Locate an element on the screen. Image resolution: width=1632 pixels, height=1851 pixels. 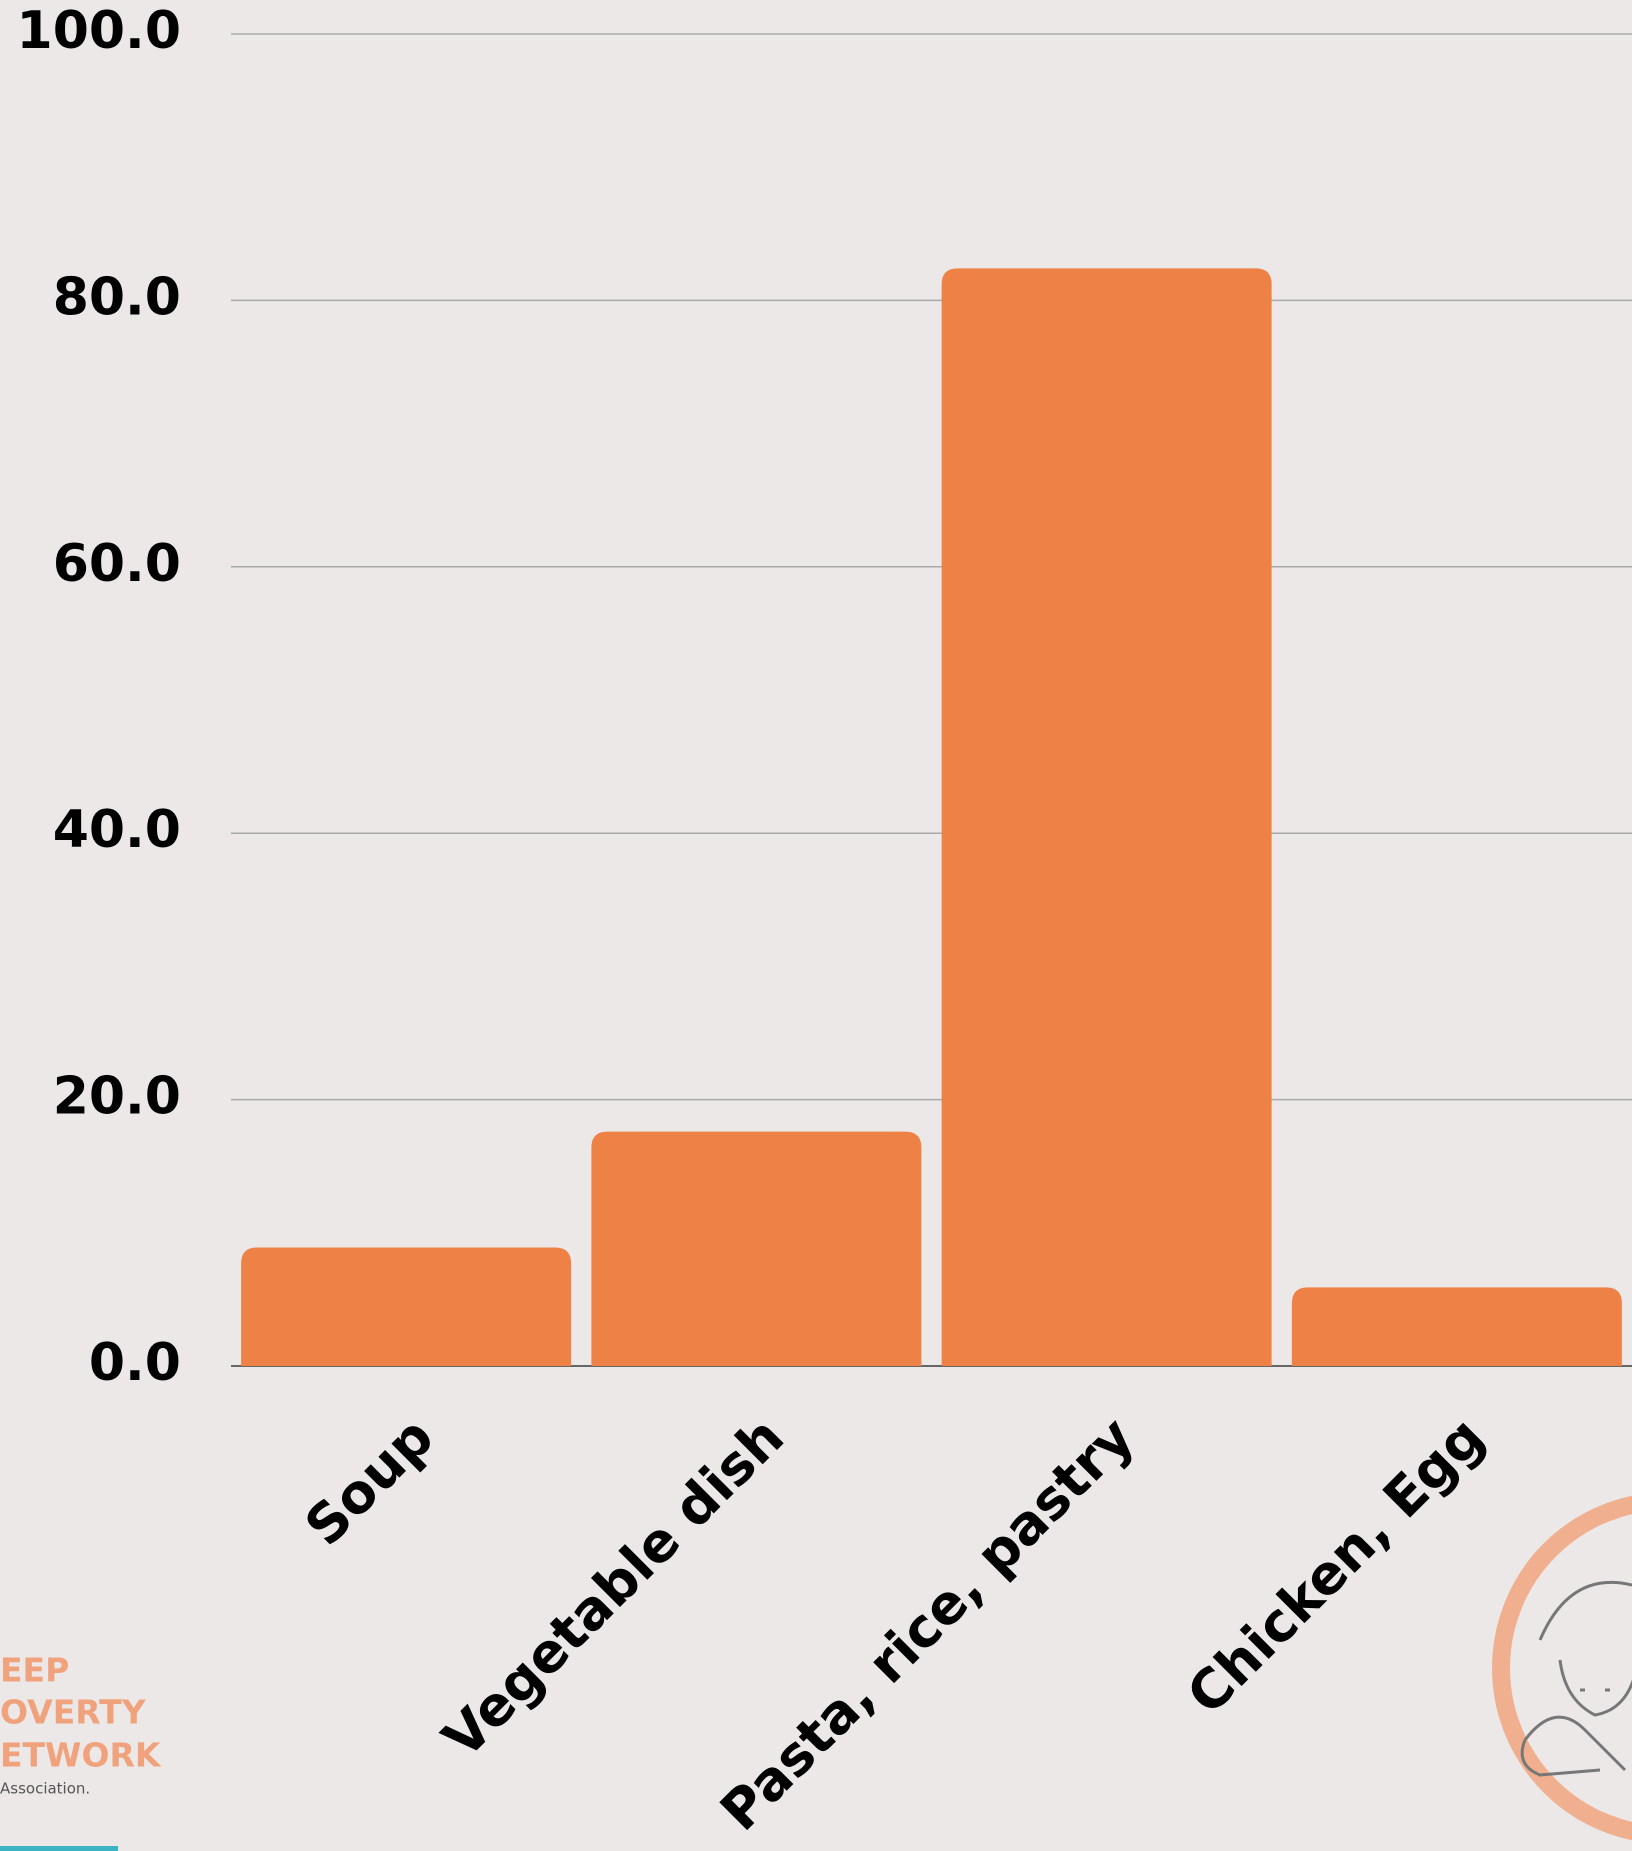
icon-ring is located at coordinates (1562, 1668).